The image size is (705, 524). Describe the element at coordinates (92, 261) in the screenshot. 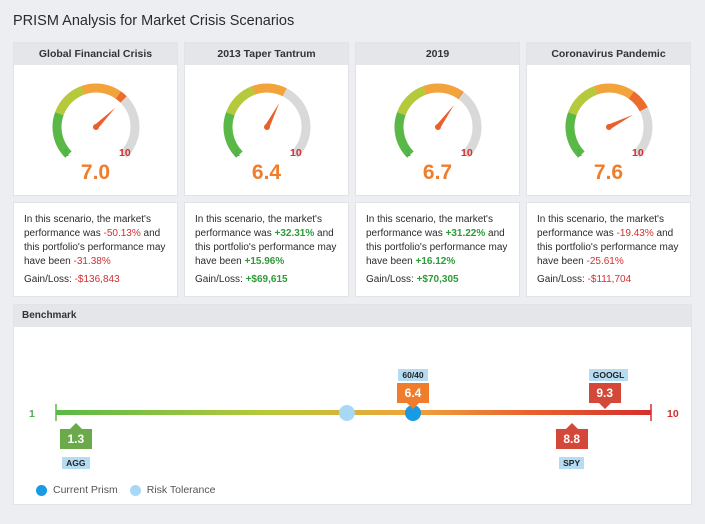

I see `portfolio-performance: -31.38%` at that location.